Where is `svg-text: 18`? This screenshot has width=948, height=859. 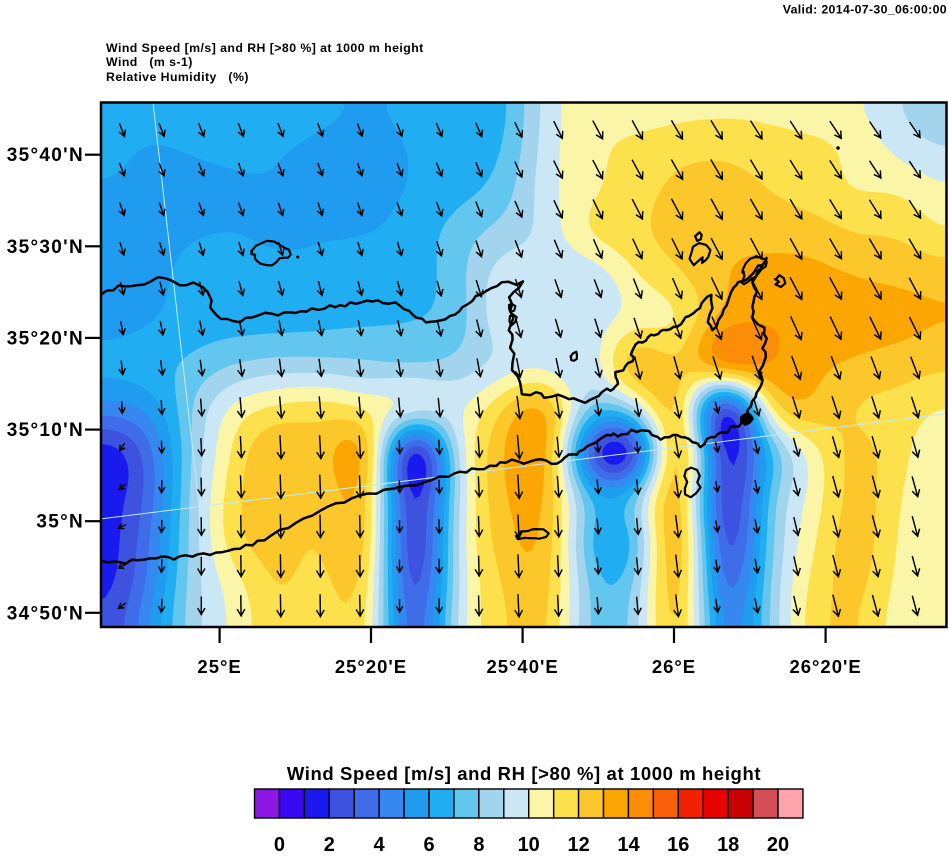 svg-text: 18 is located at coordinates (728, 844).